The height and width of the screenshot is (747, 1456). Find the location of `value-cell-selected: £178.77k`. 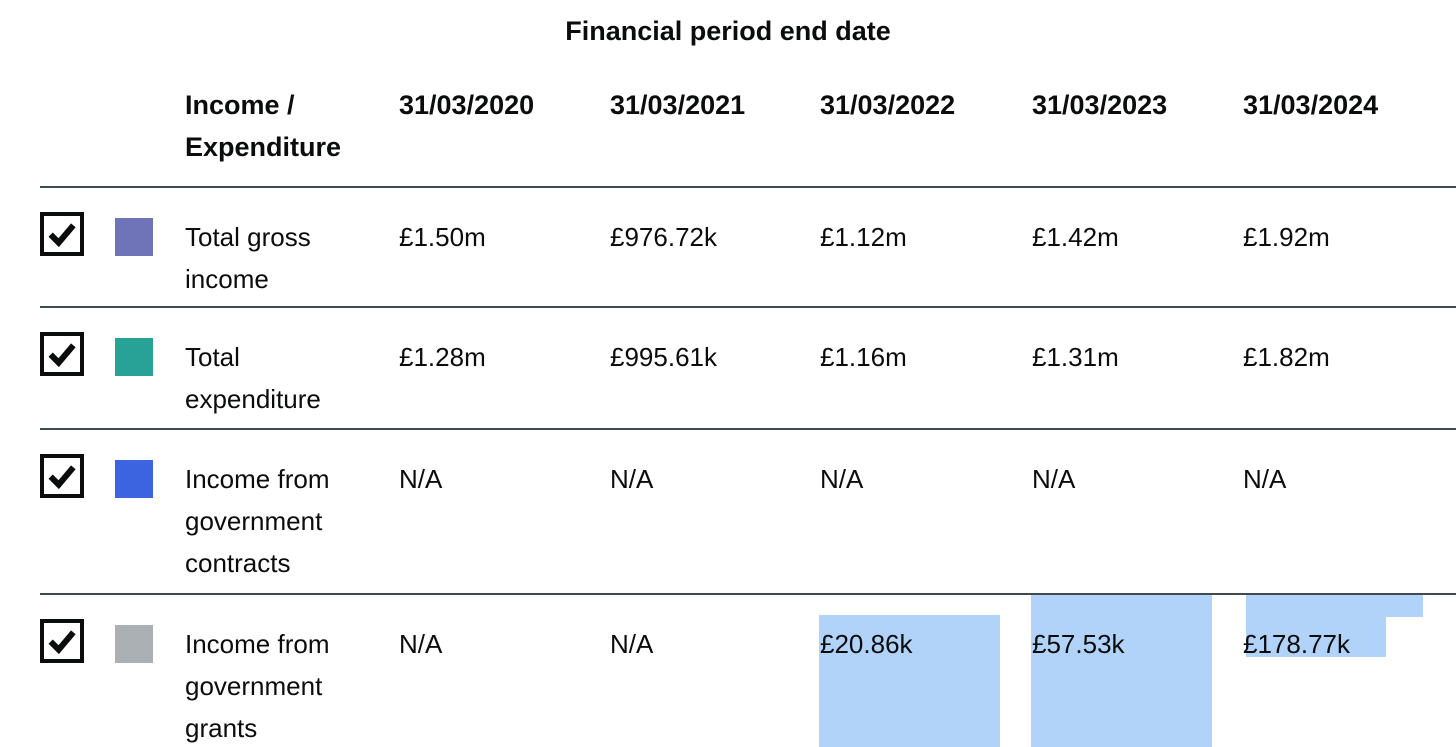

value-cell-selected: £178.77k is located at coordinates (1296, 644).